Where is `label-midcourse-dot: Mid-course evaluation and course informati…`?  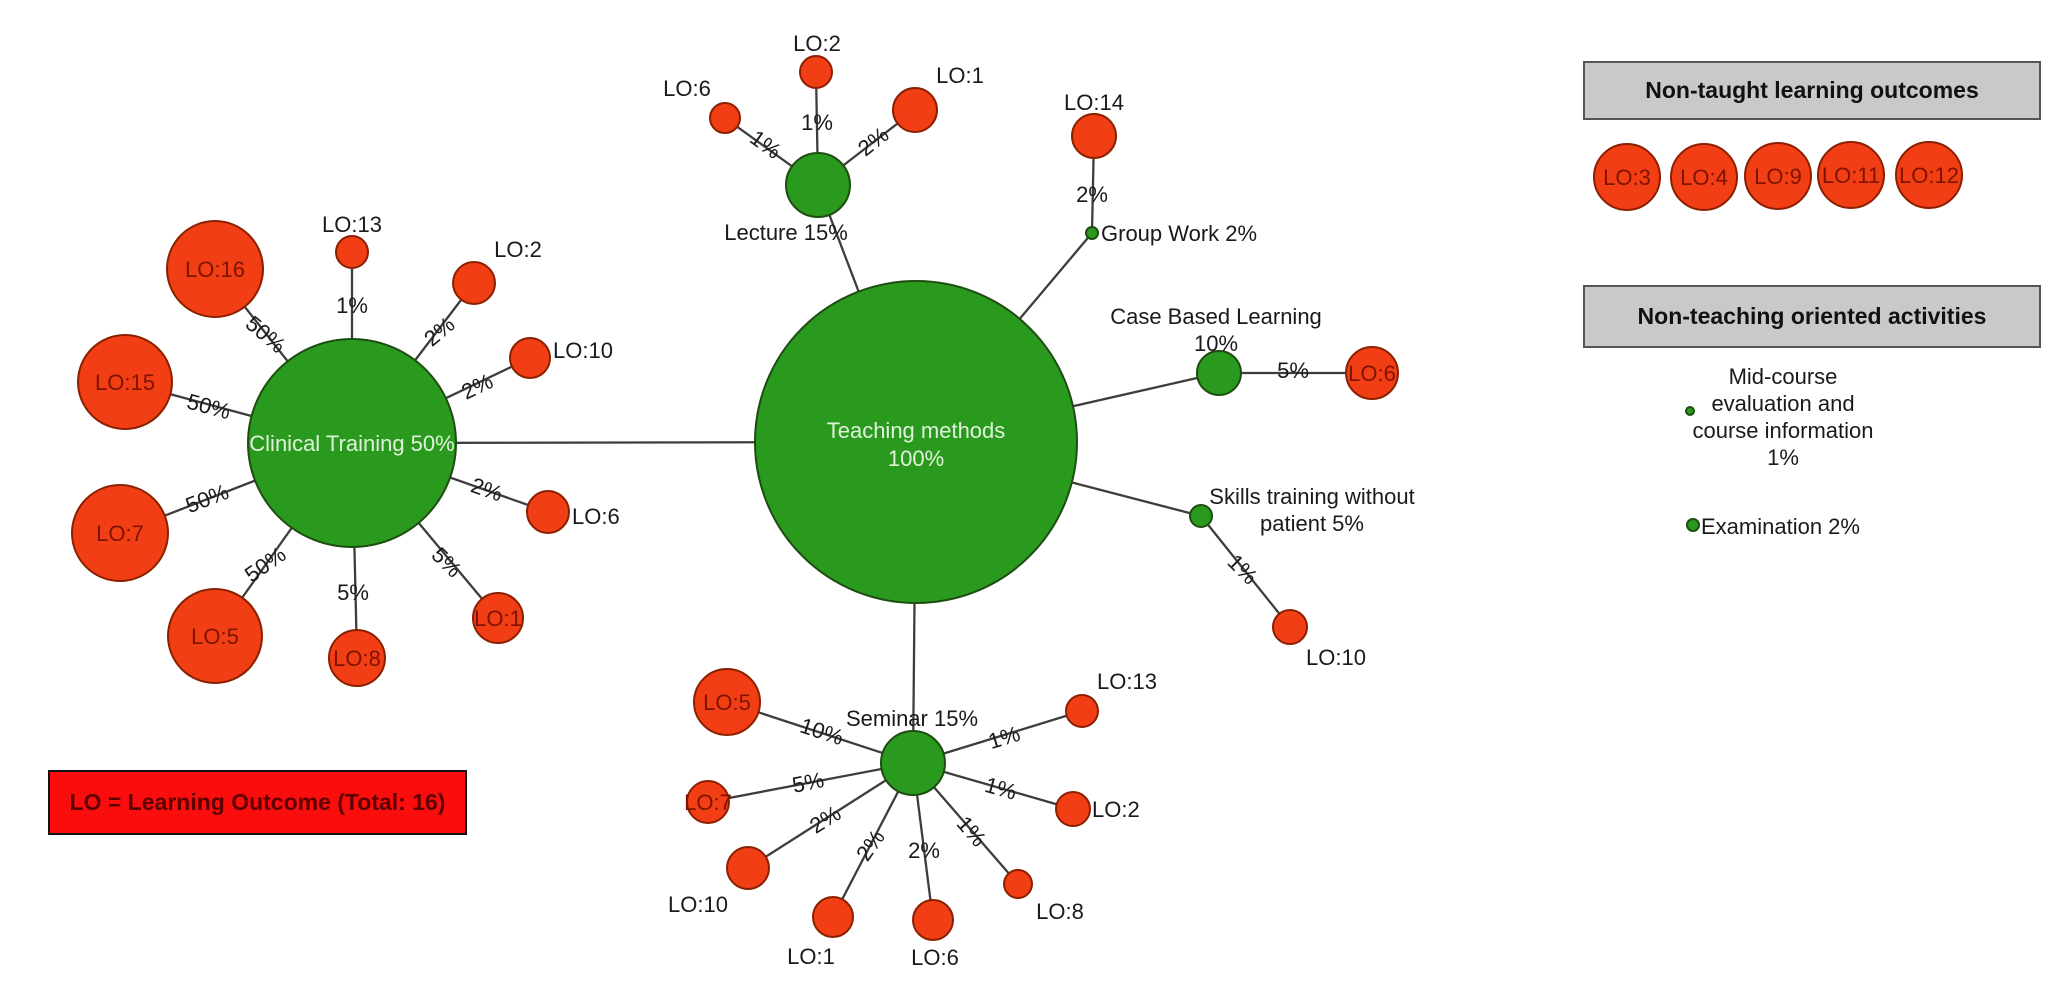
label-midcourse-dot: Mid-course evaluation and course informati… is located at coordinates (1783, 417).